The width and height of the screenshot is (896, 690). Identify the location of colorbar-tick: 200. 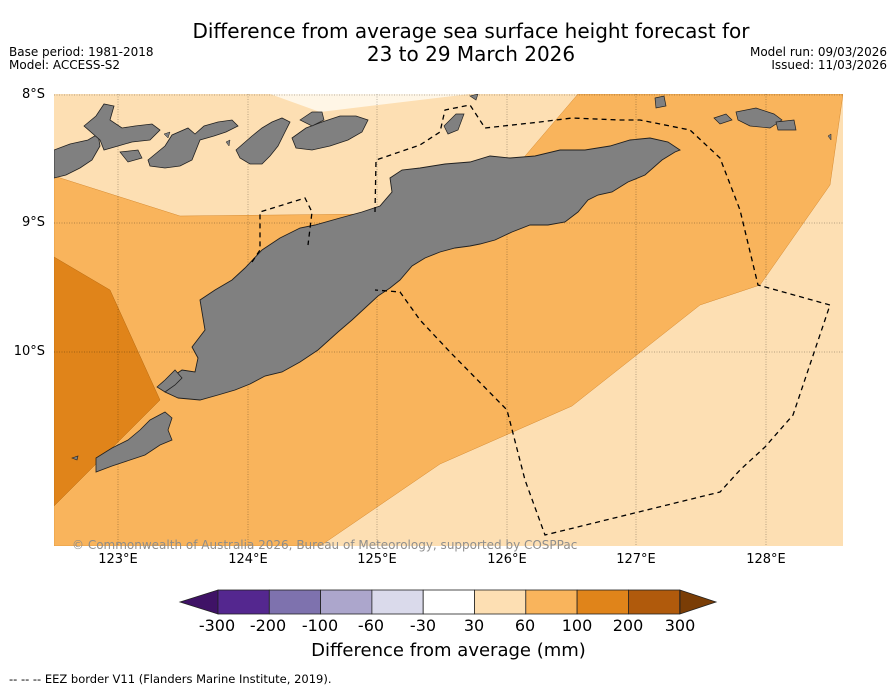
(628, 625).